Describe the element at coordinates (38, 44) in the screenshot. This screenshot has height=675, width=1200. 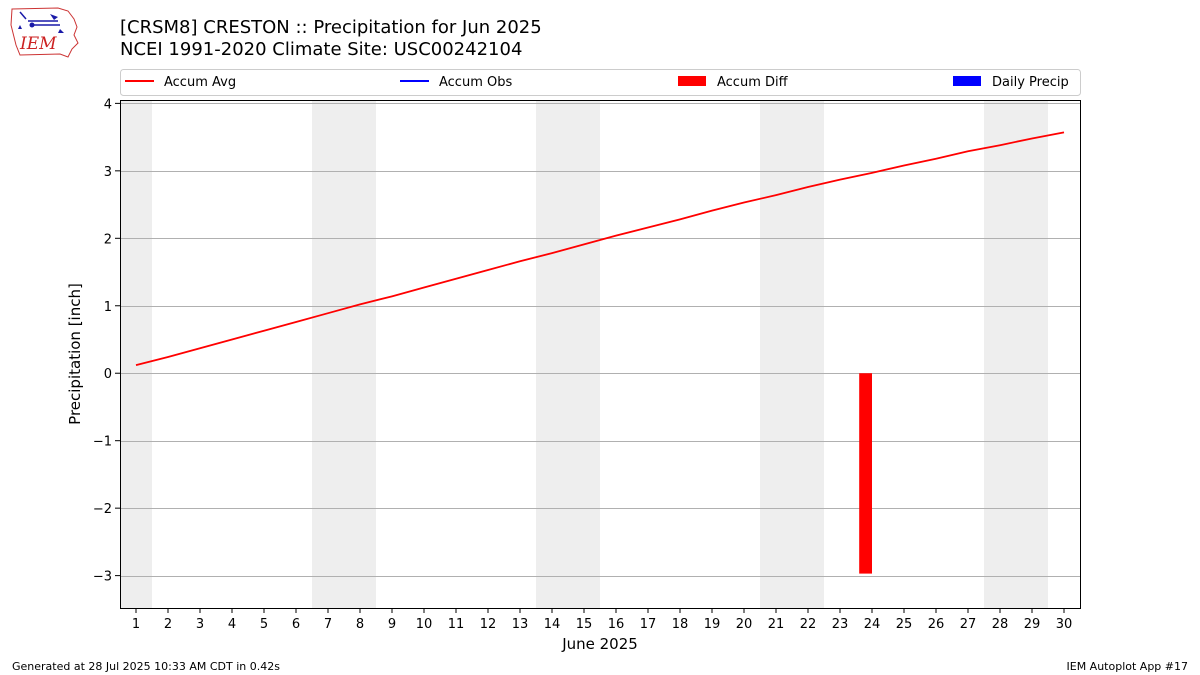
I see `logo-text: IEM` at that location.